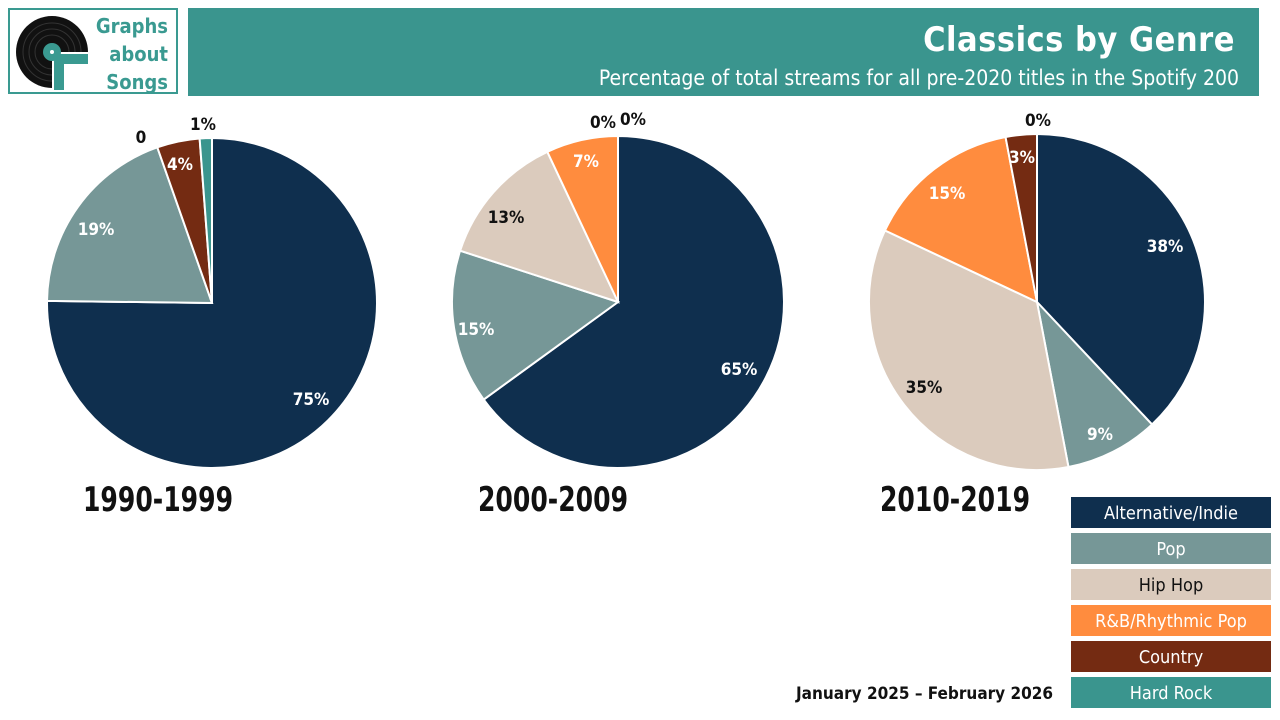 The width and height of the screenshot is (1280, 720). What do you see at coordinates (633, 120) in the screenshot?
I see `pie-1-label-hard-rock: 0%` at bounding box center [633, 120].